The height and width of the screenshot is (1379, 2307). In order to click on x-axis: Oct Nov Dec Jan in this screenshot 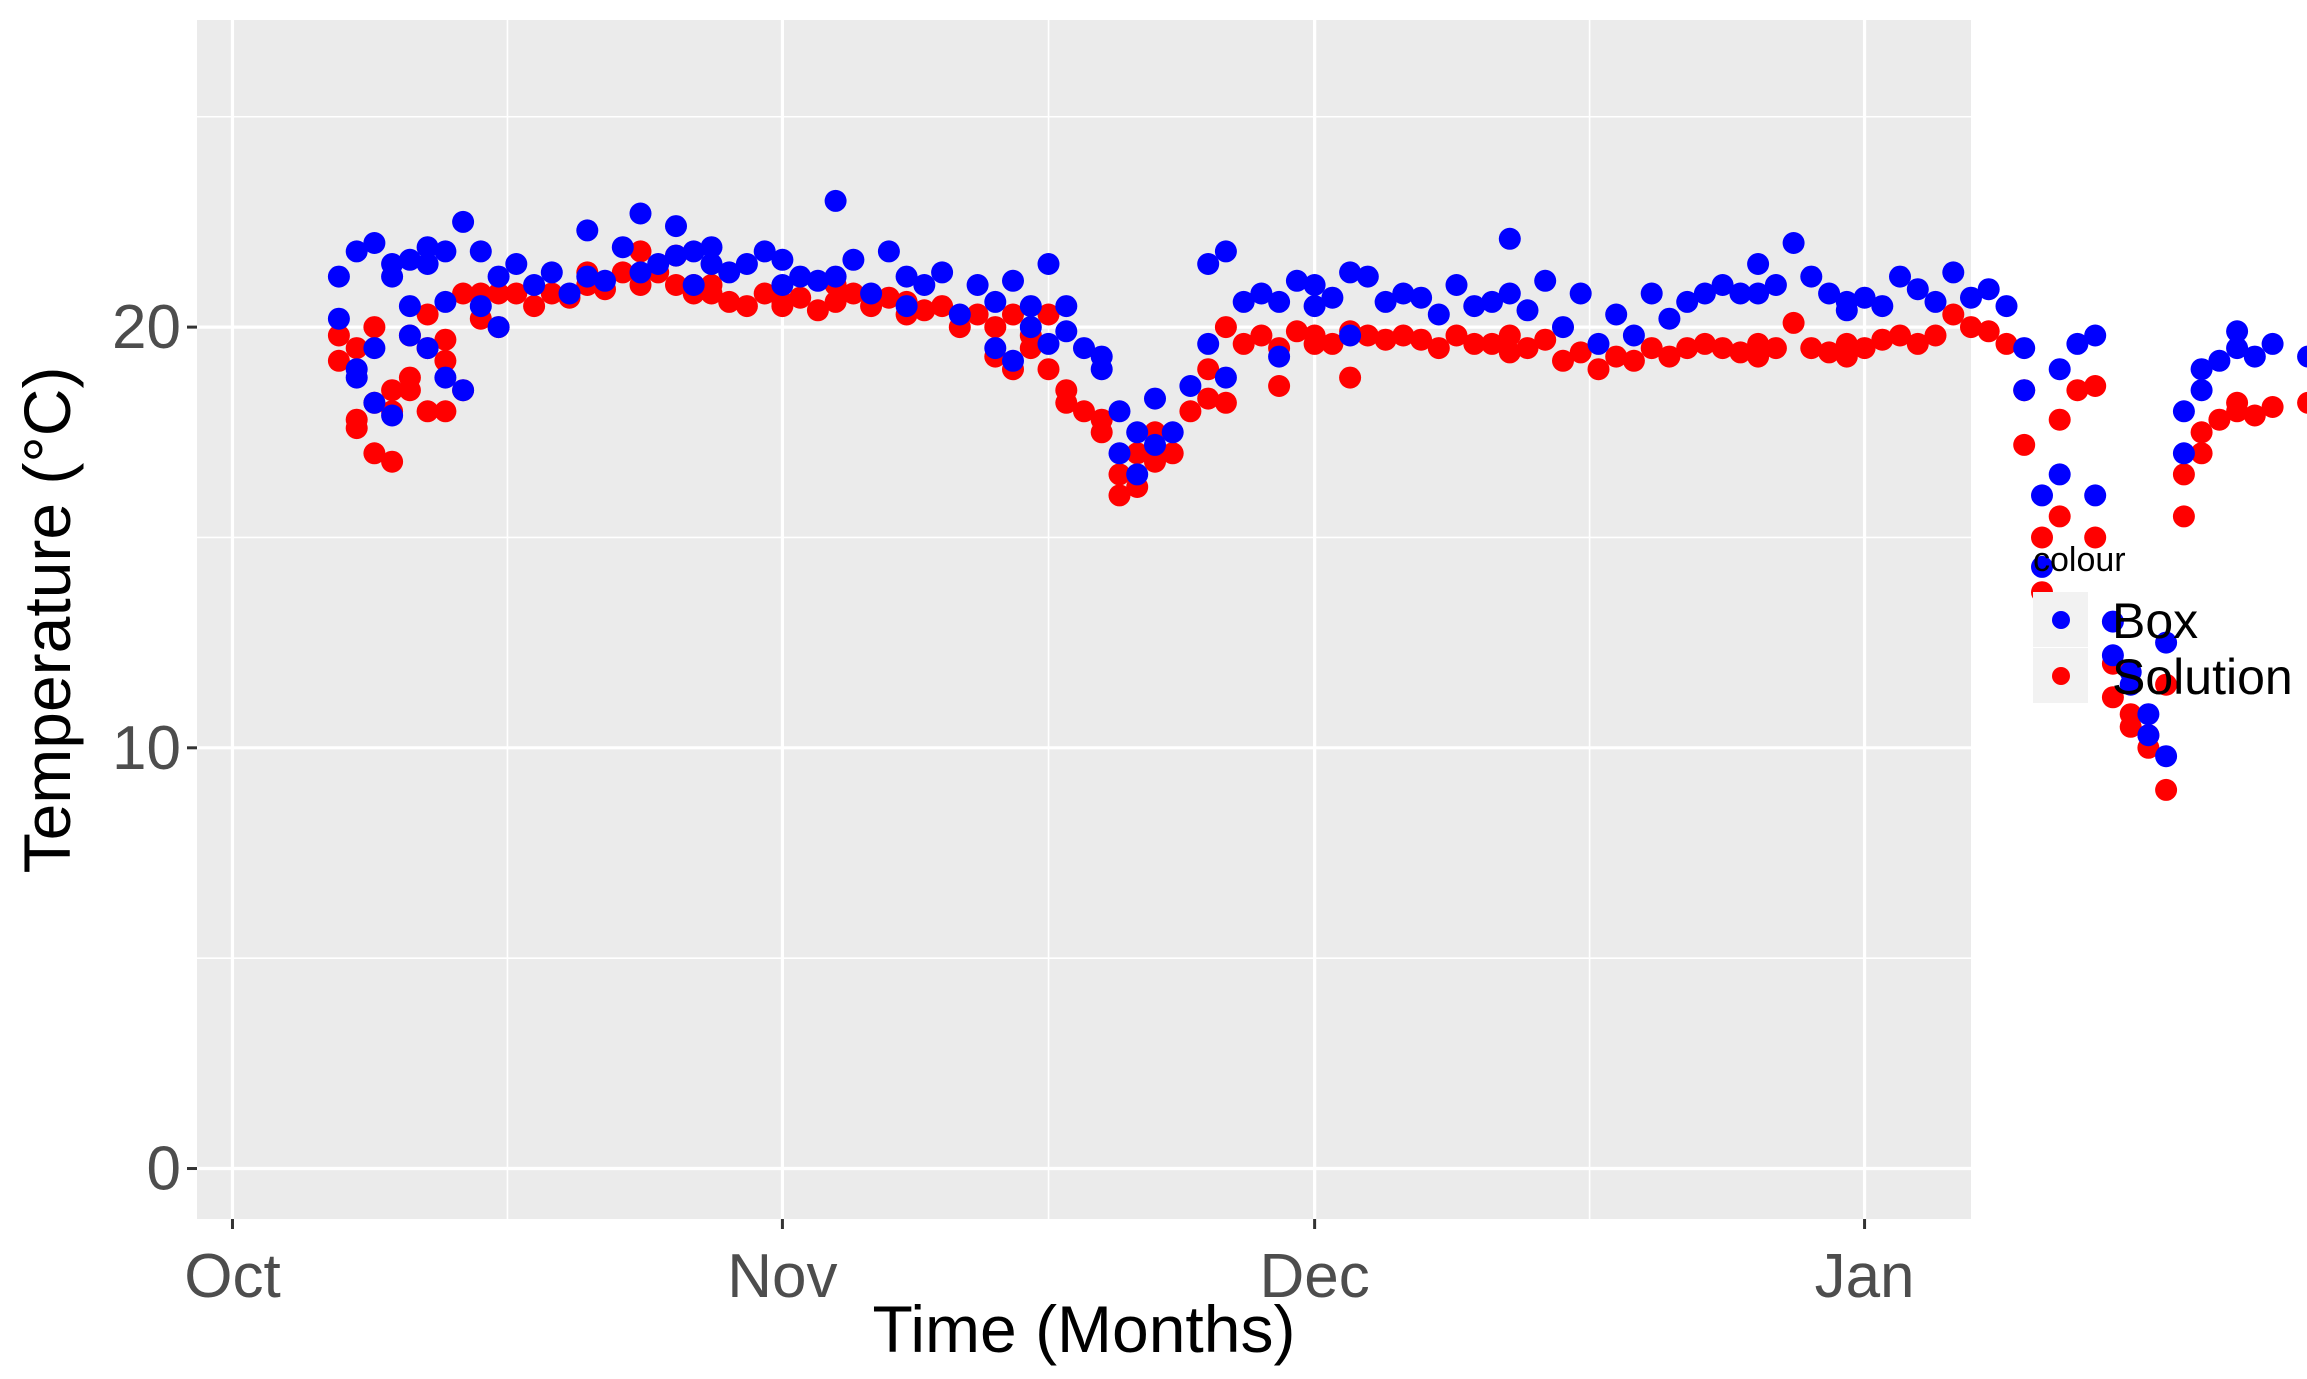, I will do `click(1049, 1265)`.